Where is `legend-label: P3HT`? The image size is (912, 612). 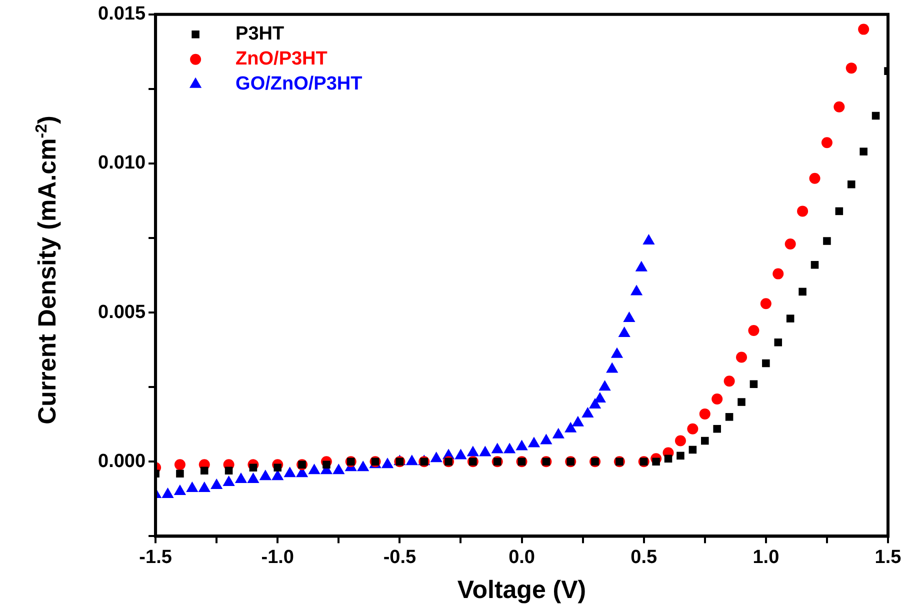 legend-label: P3HT is located at coordinates (260, 34).